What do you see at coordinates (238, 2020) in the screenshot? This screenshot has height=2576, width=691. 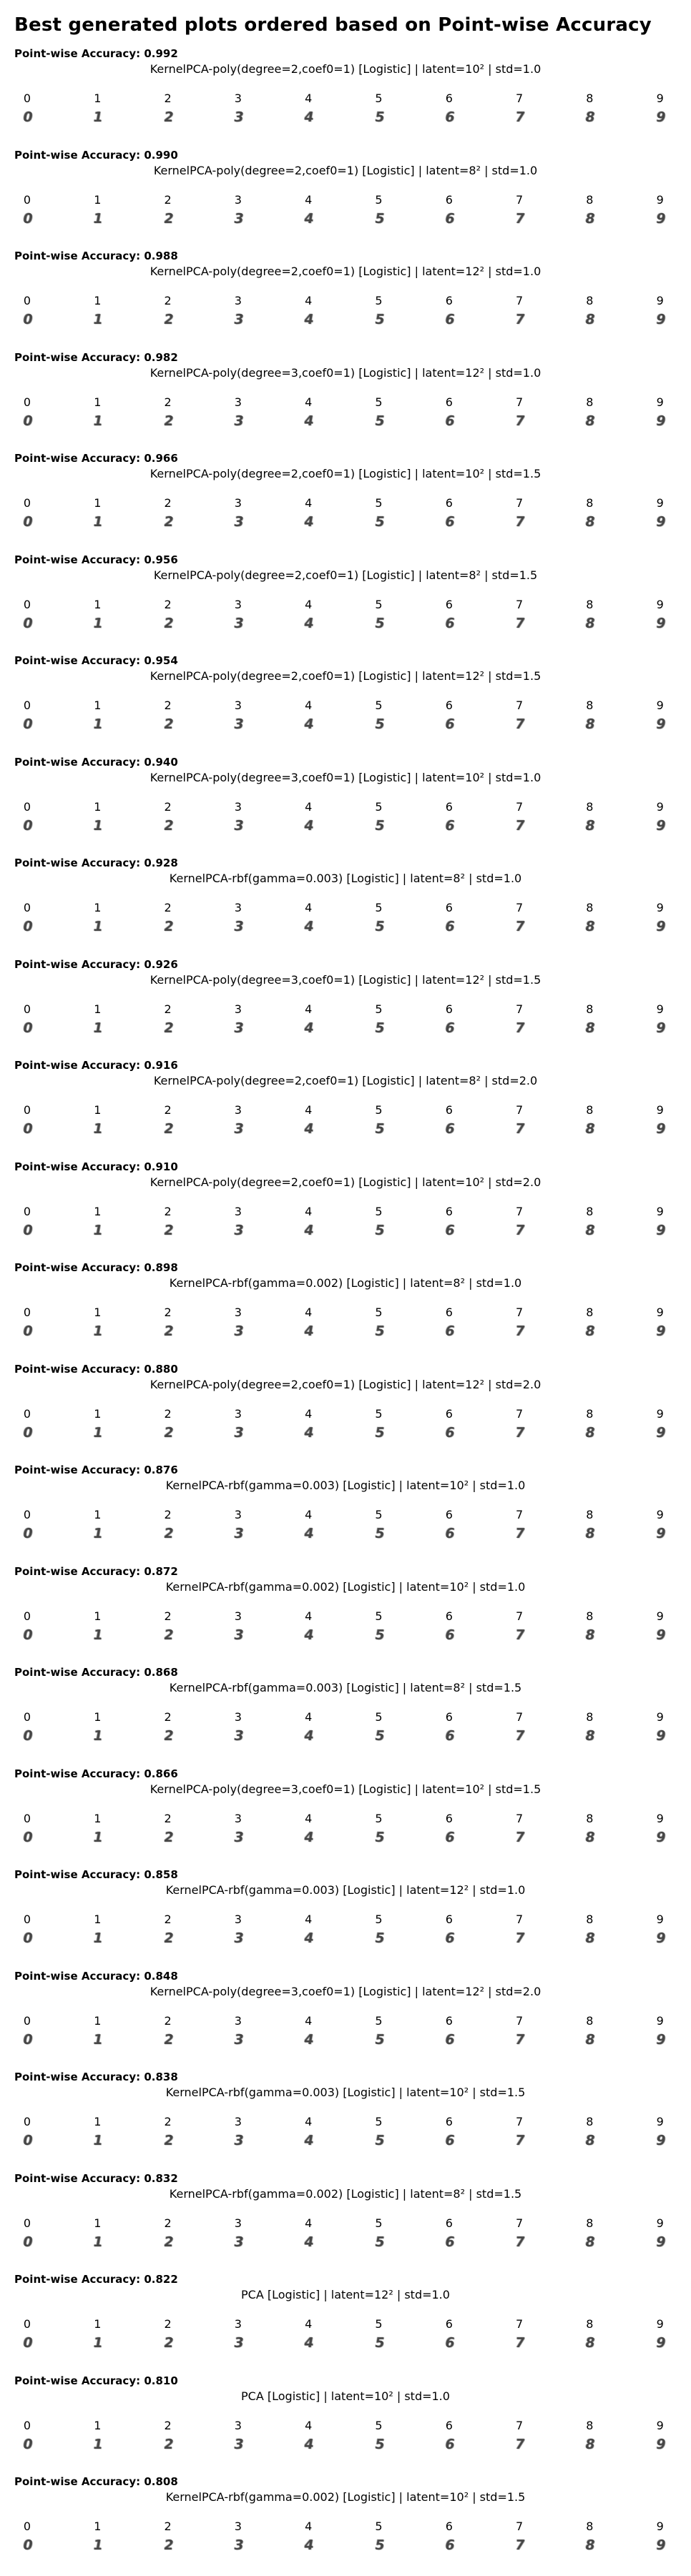 I see `digit-column-label: 3` at bounding box center [238, 2020].